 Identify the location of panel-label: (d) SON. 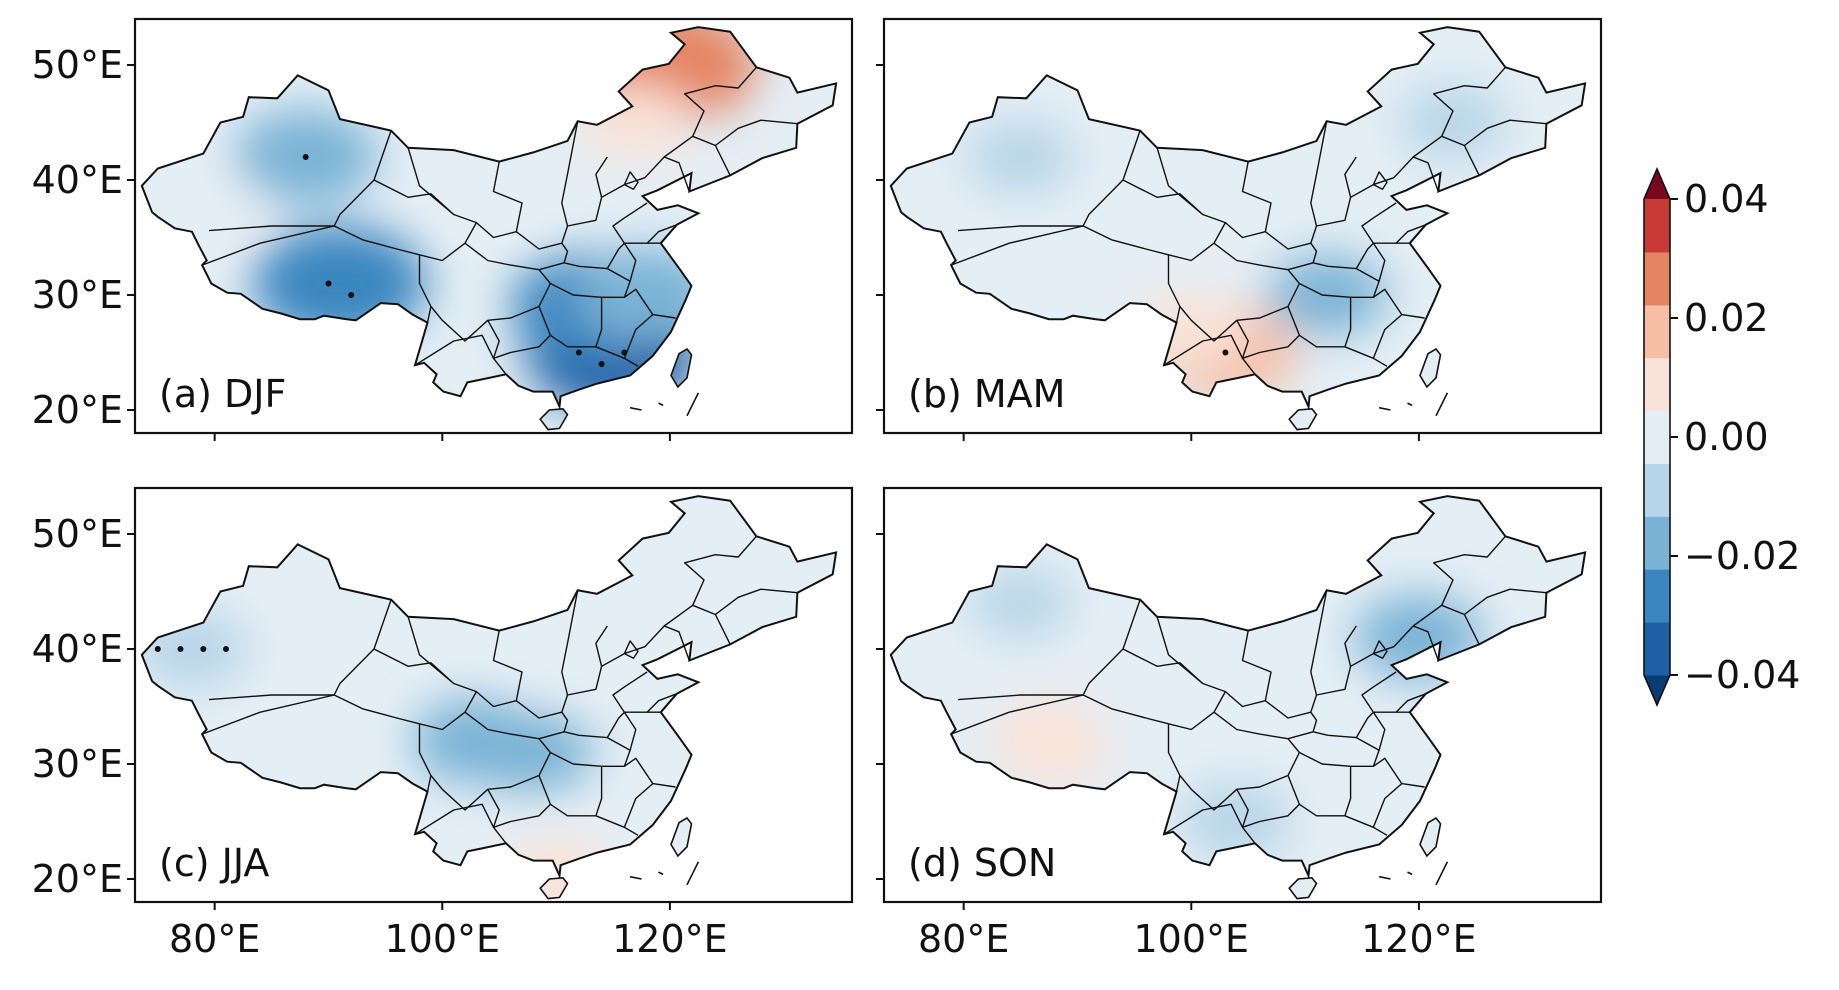
(982, 863).